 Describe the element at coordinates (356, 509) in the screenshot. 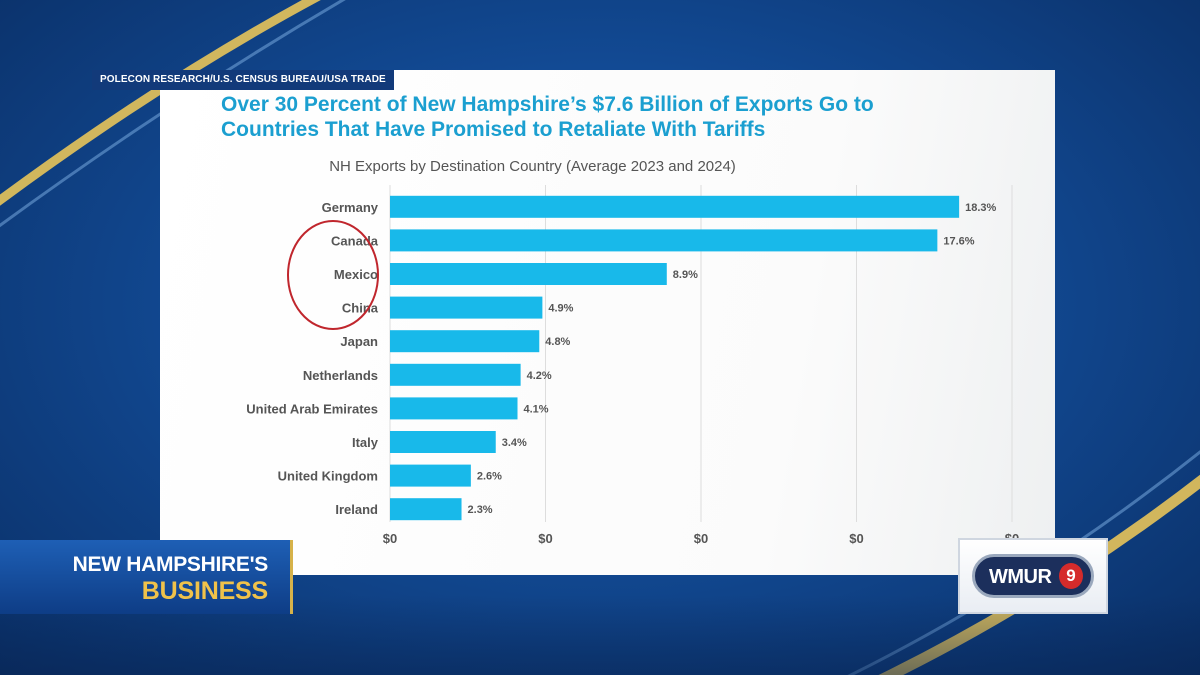

I see `category-label: Ireland` at that location.